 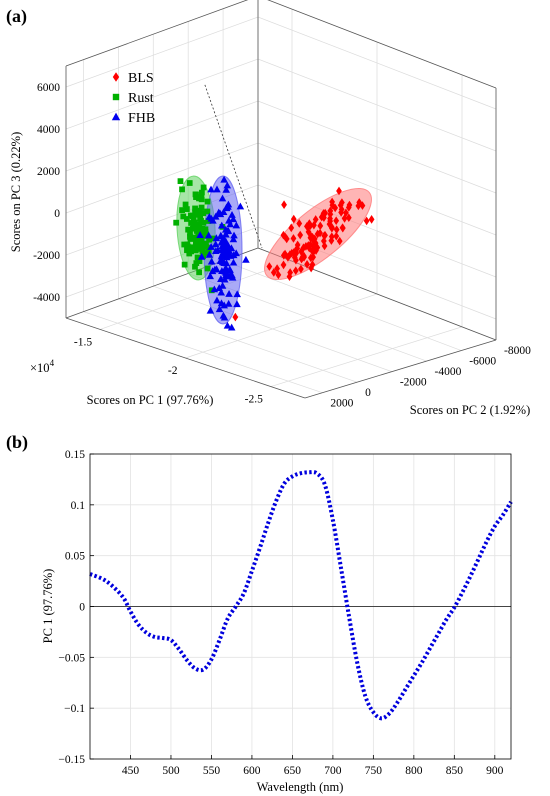 What do you see at coordinates (116, 77) in the screenshot?
I see `legend-marker-bls` at bounding box center [116, 77].